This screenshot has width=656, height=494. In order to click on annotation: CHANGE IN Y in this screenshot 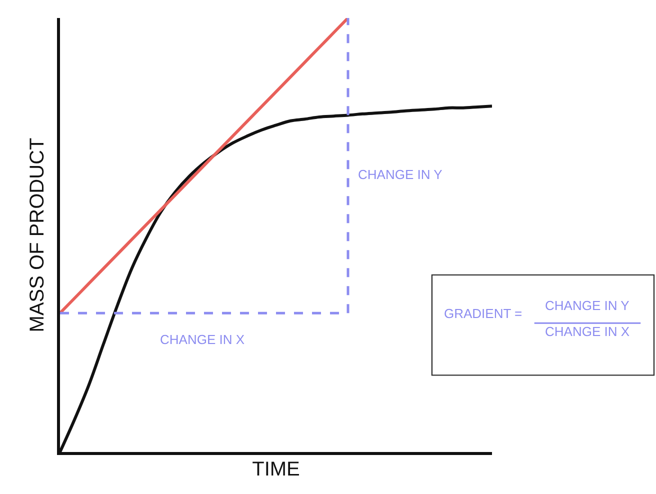, I will do `click(400, 174)`.